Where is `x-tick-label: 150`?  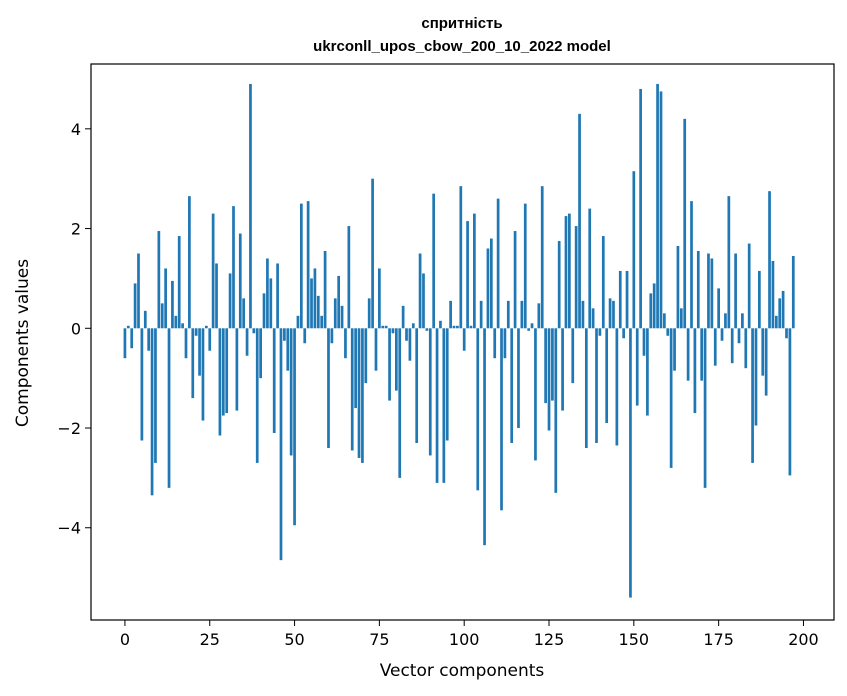
x-tick-label: 150 is located at coordinates (634, 639).